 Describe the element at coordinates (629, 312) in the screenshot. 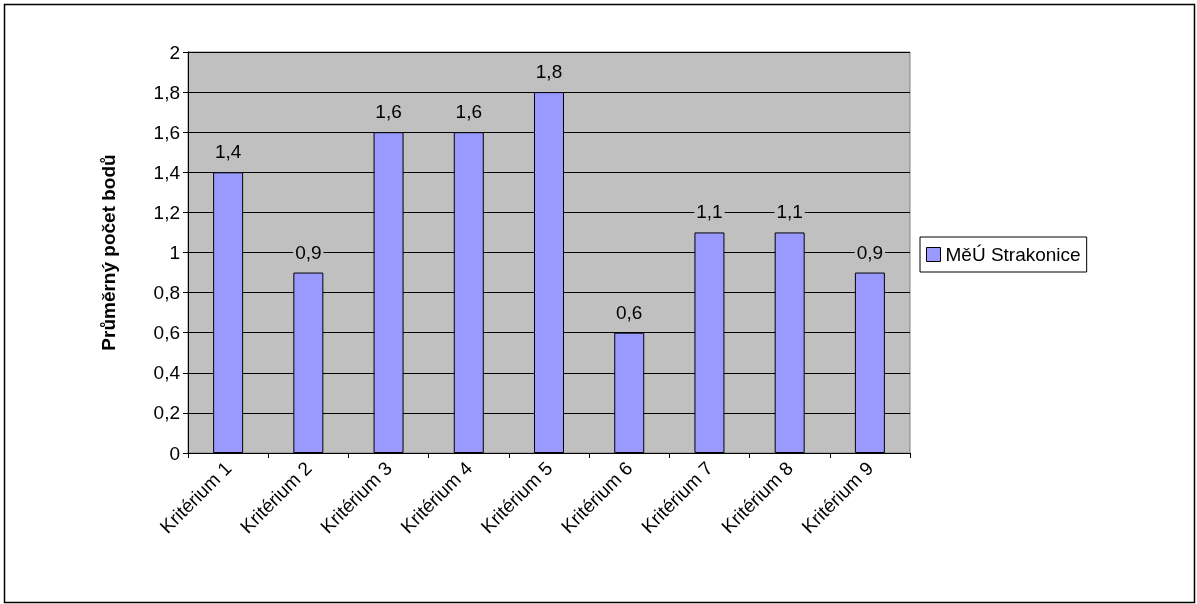

I see `data-label: 0,6` at that location.